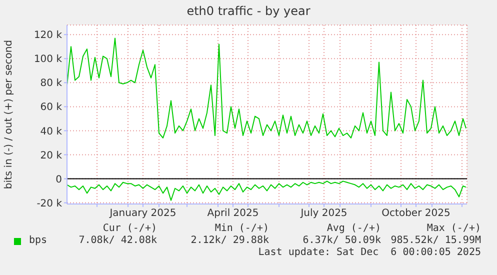  Describe the element at coordinates (38, 241) in the screenshot. I see `legend-label: bps` at that location.